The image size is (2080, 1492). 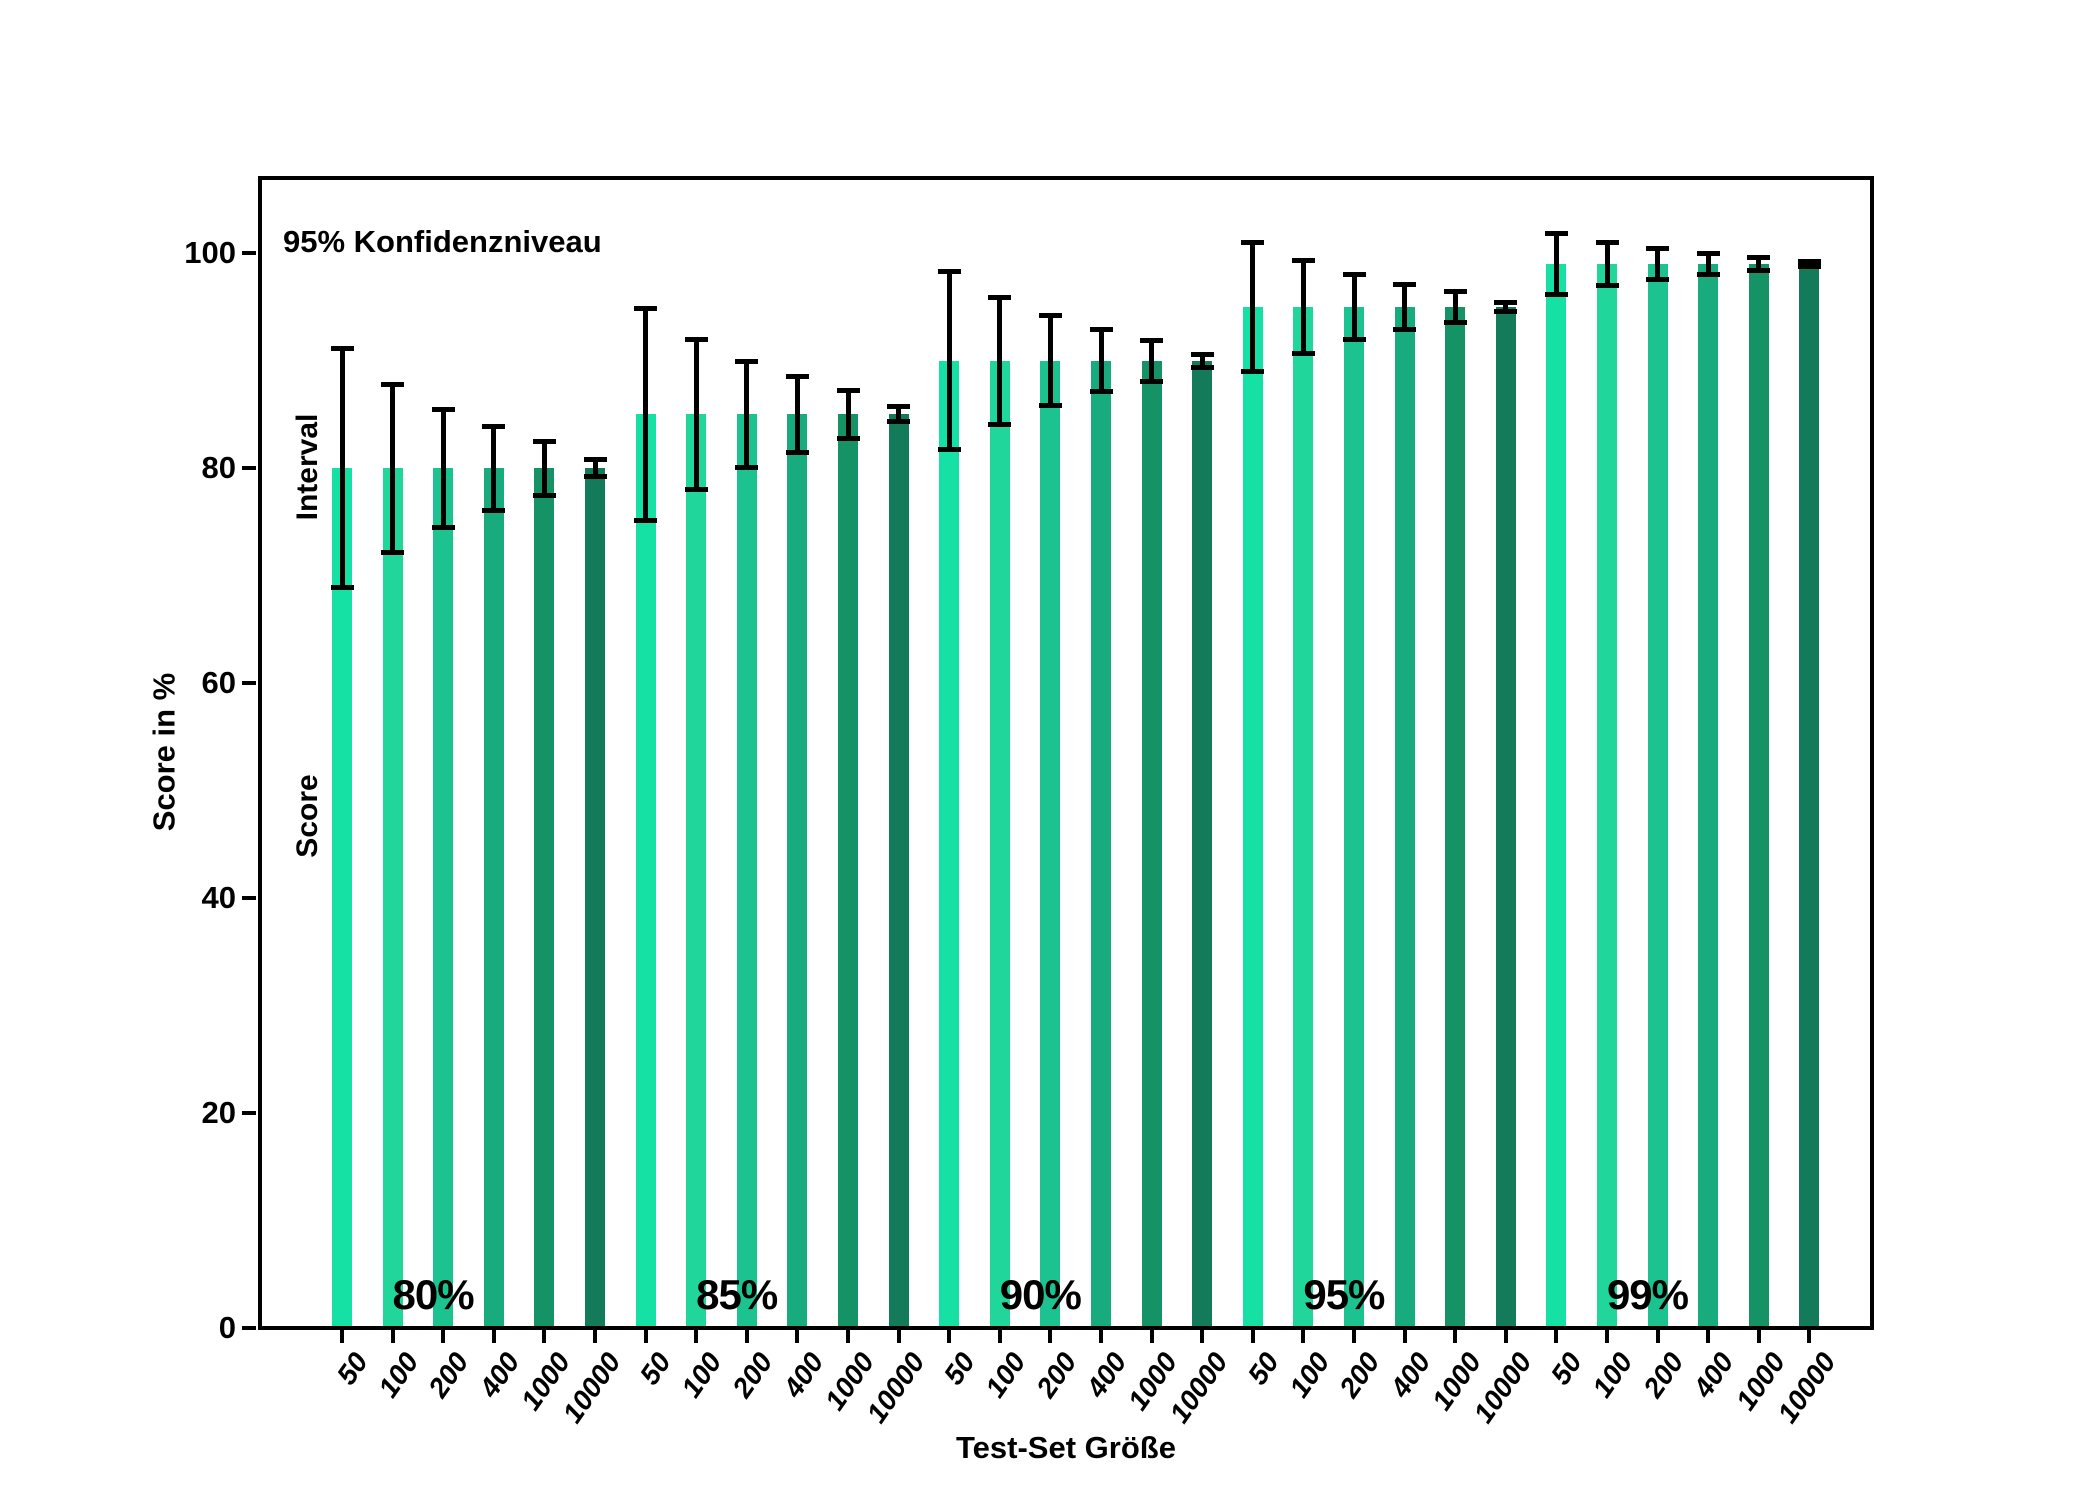 What do you see at coordinates (218, 468) in the screenshot?
I see `y-tick-label-80: 80` at bounding box center [218, 468].